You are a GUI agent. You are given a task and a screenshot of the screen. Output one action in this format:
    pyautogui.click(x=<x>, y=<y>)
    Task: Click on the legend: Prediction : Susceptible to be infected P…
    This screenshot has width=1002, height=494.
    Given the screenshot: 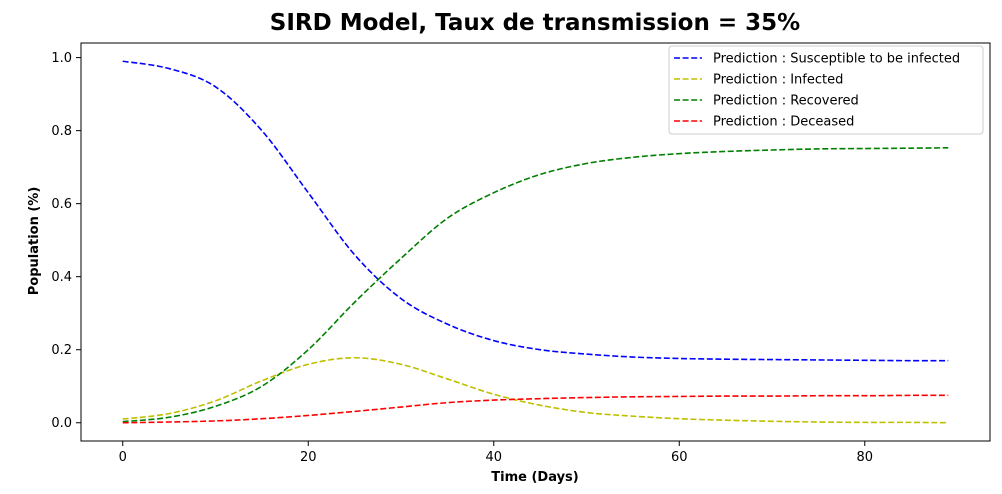 What is the action you would take?
    pyautogui.click(x=826, y=90)
    